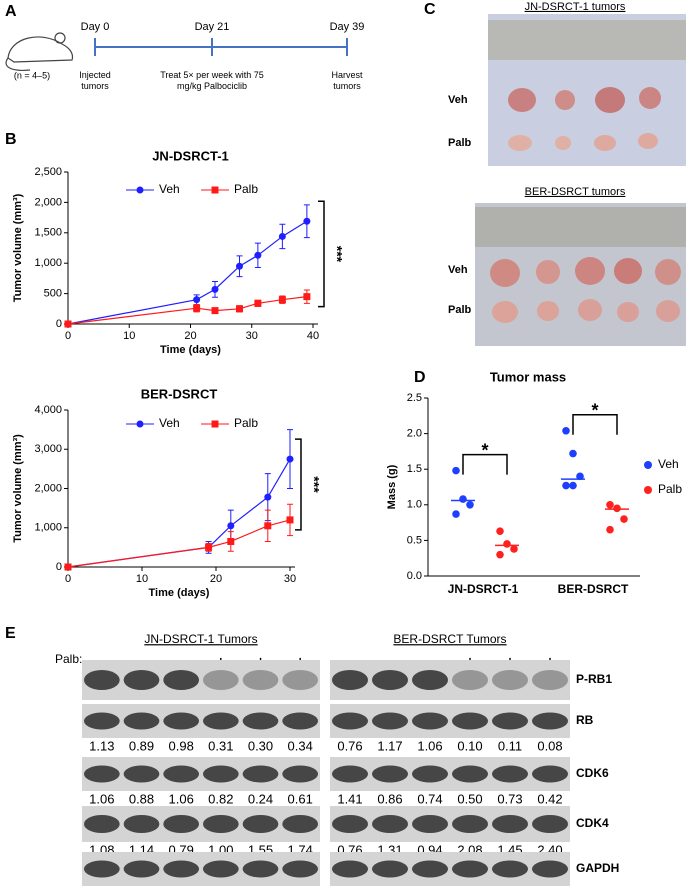 The width and height of the screenshot is (686, 887). What do you see at coordinates (389, 798) in the screenshot?
I see `band-quant: 0.86` at bounding box center [389, 798].